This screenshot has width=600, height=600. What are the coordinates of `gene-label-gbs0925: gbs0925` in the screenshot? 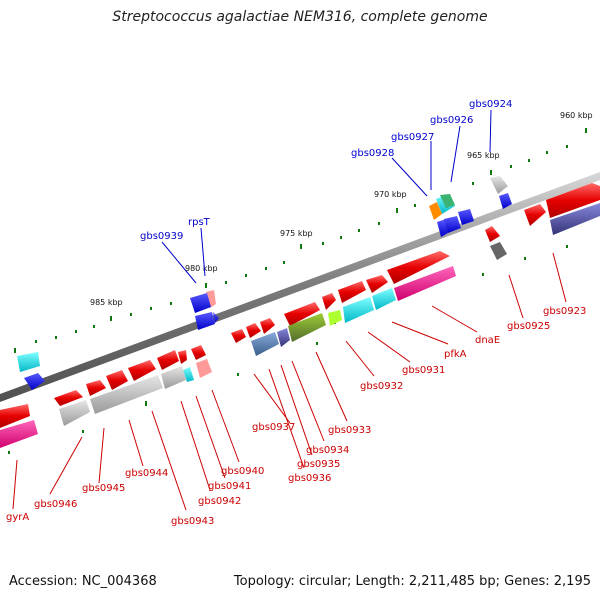 It's located at (528, 326).